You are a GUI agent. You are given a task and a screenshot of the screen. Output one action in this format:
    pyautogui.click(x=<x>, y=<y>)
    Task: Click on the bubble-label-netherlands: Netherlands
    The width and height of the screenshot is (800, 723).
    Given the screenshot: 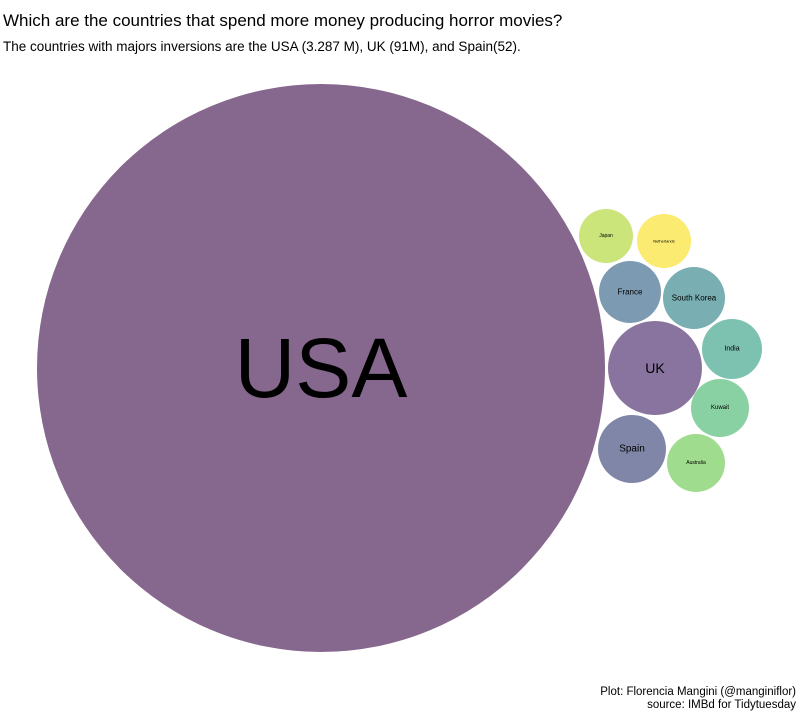 What is the action you would take?
    pyautogui.click(x=664, y=241)
    